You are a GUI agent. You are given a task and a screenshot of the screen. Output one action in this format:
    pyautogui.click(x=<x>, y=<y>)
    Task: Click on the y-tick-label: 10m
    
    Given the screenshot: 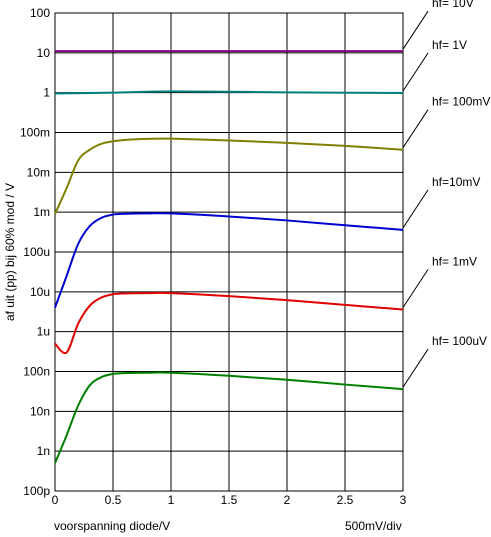 What is the action you would take?
    pyautogui.click(x=38, y=172)
    